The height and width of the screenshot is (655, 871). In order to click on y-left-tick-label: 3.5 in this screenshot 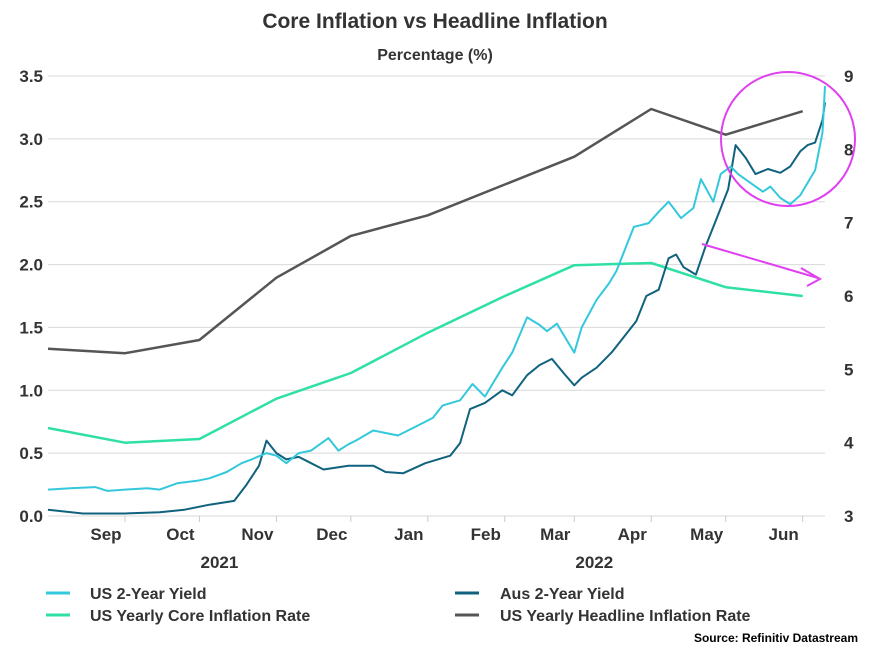, I will do `click(31, 76)`.